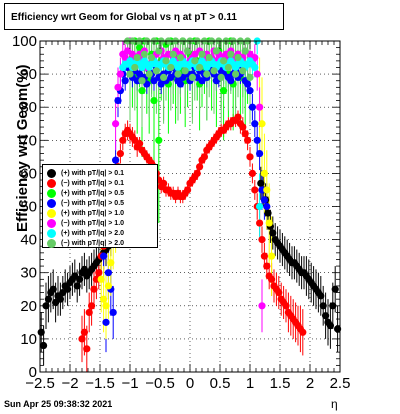  I want to click on x-tick-label: −1, so click(129, 383).